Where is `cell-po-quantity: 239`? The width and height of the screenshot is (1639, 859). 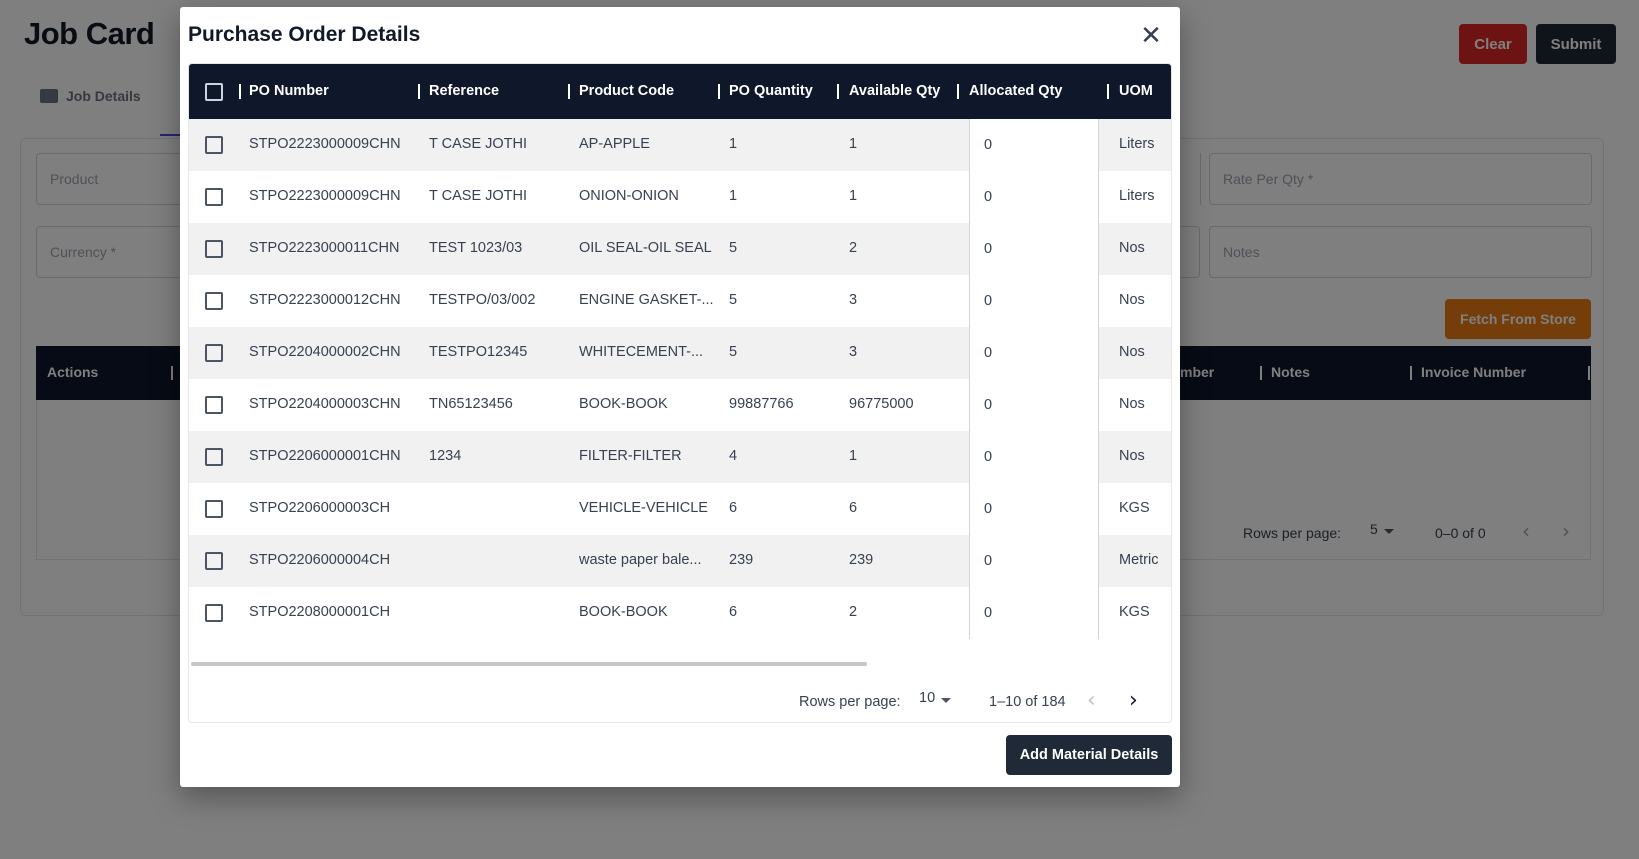
cell-po-quantity: 239 is located at coordinates (741, 560).